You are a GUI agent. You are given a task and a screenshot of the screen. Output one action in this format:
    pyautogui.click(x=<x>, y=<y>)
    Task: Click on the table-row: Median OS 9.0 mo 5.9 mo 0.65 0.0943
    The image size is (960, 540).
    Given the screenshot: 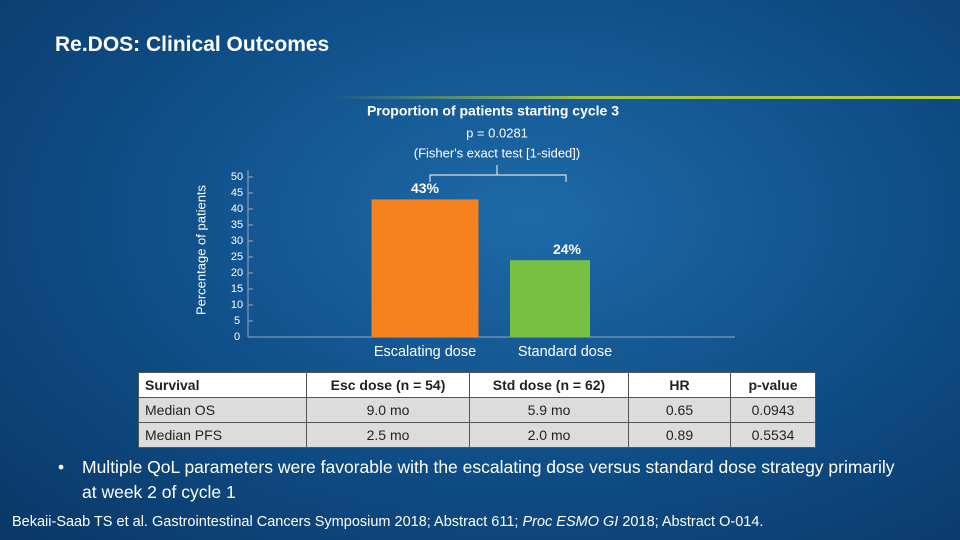 What is the action you would take?
    pyautogui.click(x=477, y=410)
    